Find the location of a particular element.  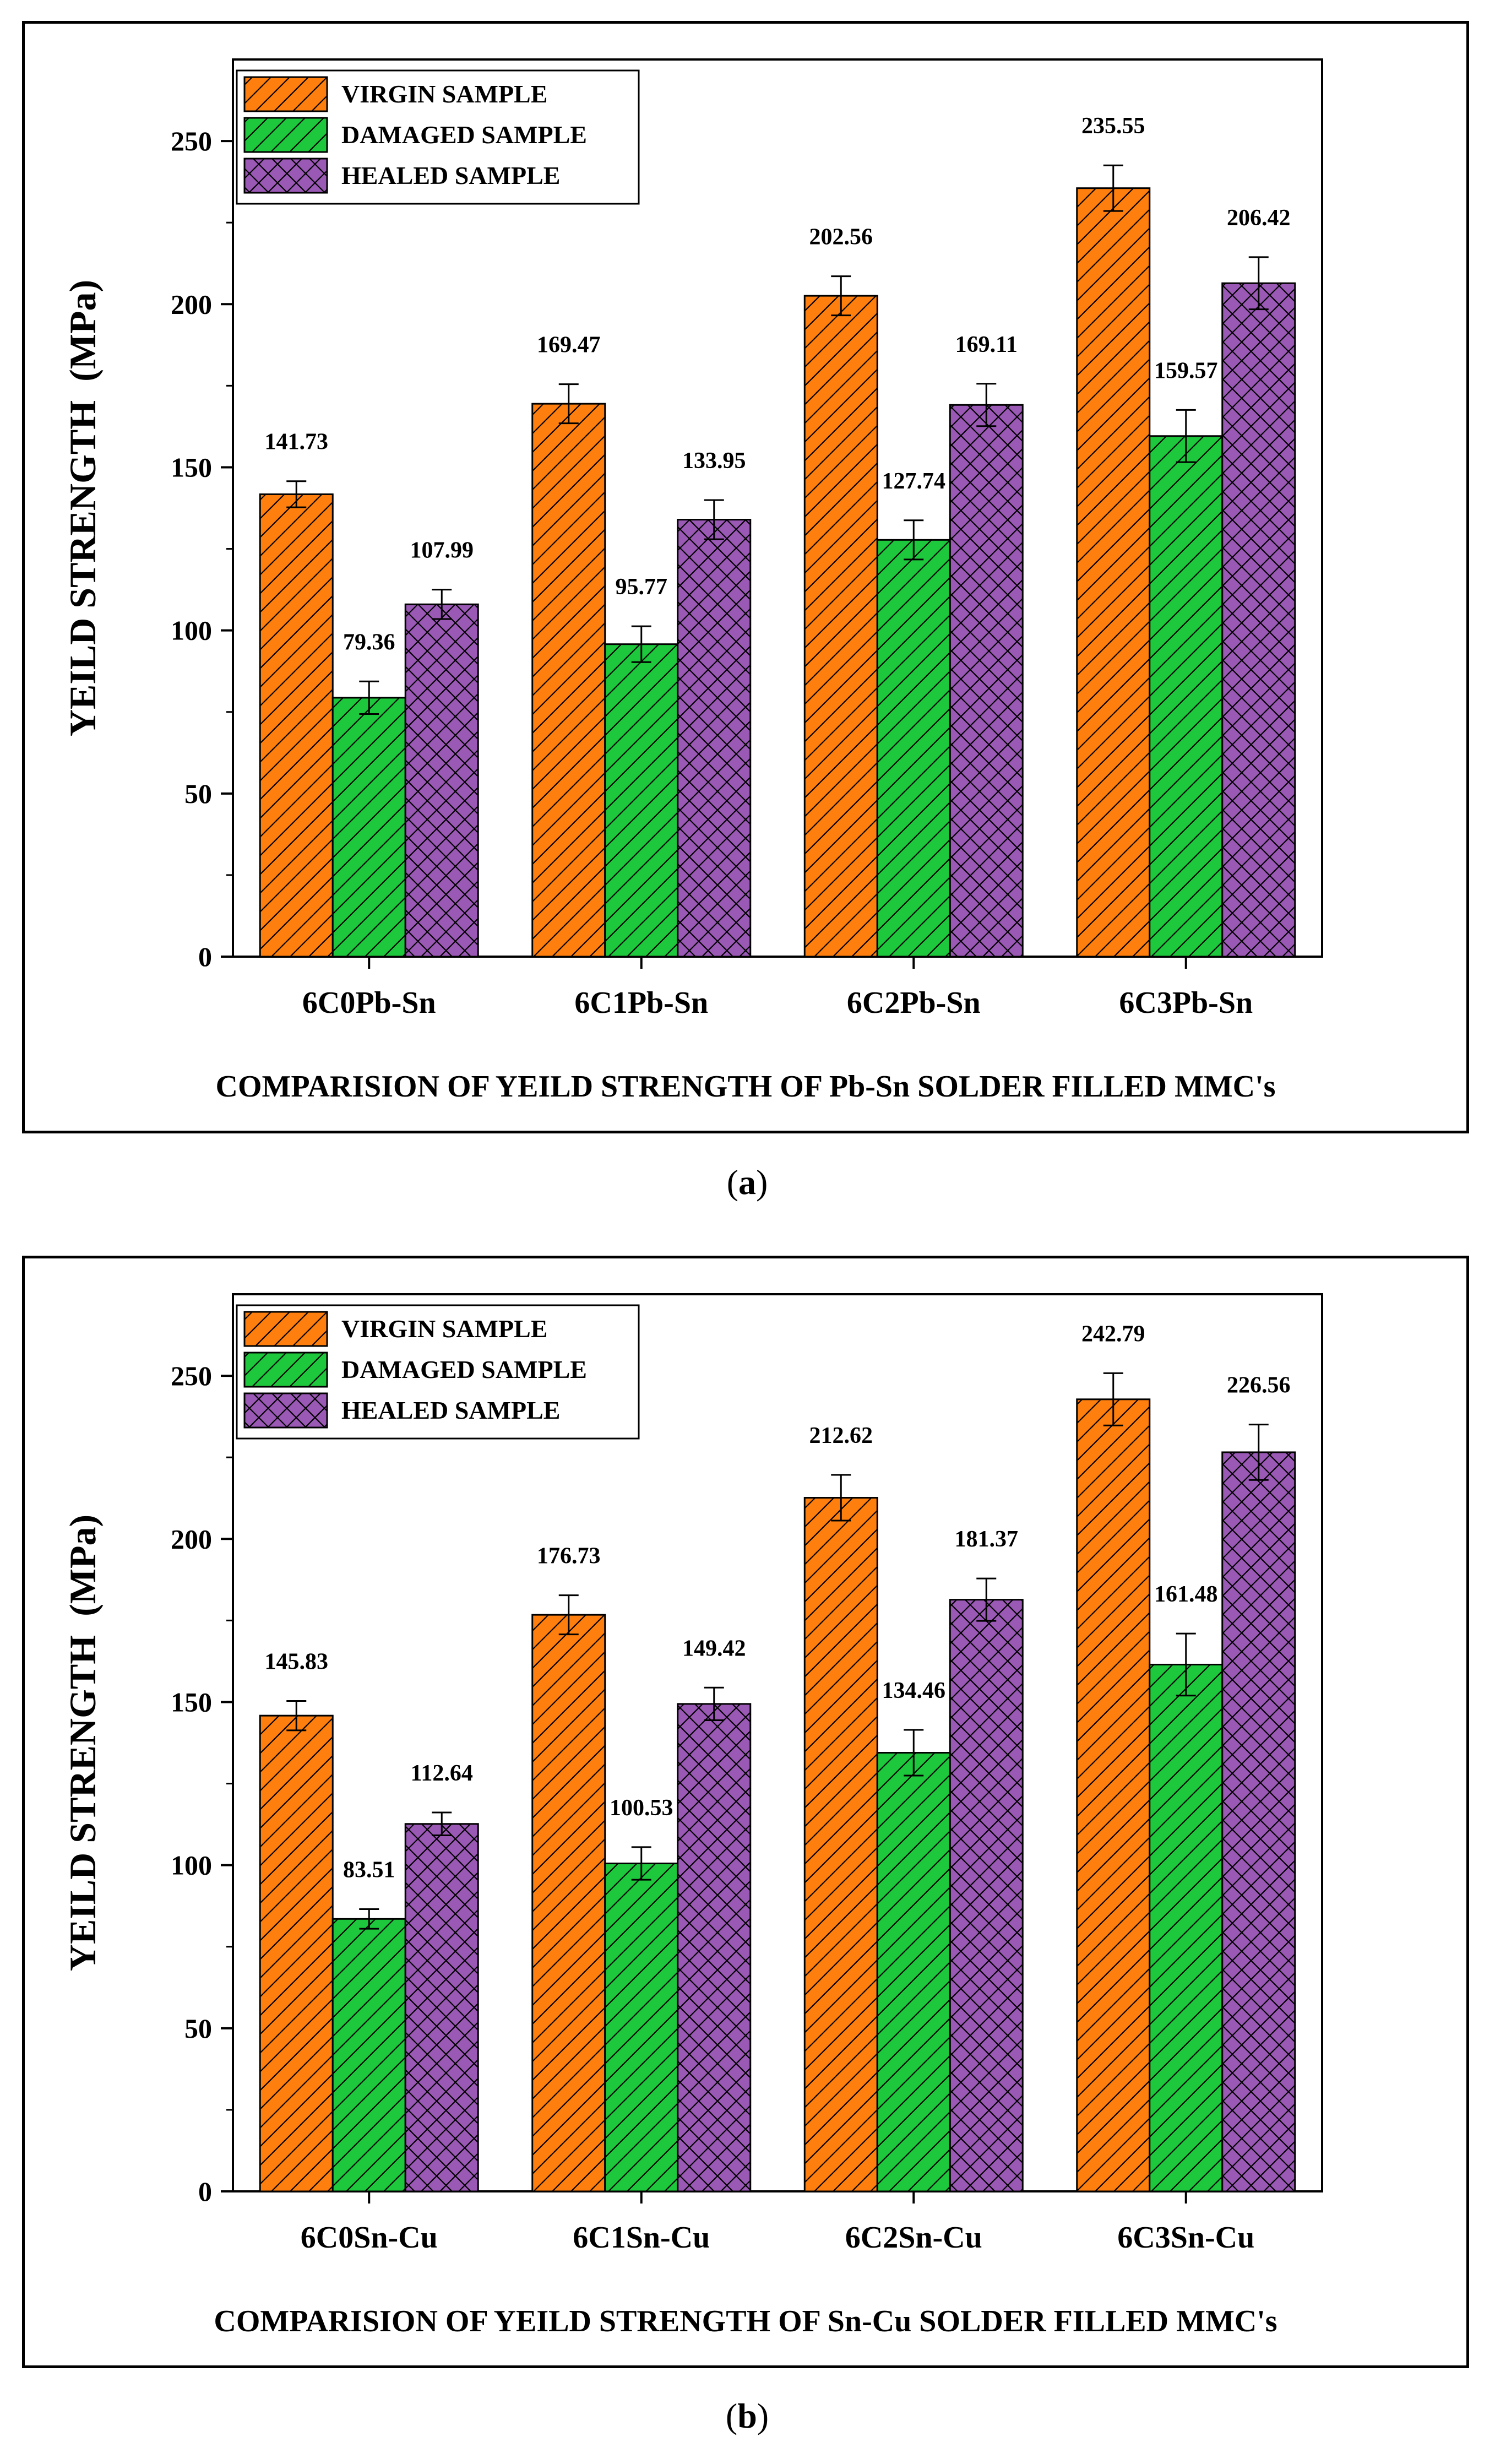

x-tick-label: 6C2Sn-Cu is located at coordinates (913, 2238).